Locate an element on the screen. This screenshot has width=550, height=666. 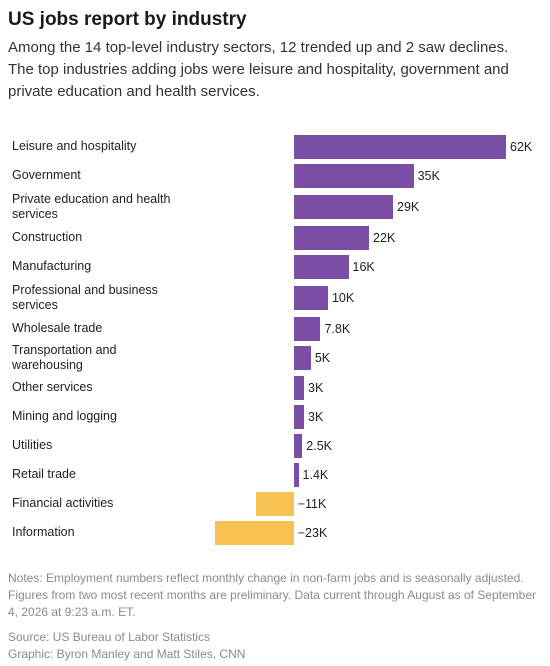
category-label-cell: Professional and business services is located at coordinates (107, 298).